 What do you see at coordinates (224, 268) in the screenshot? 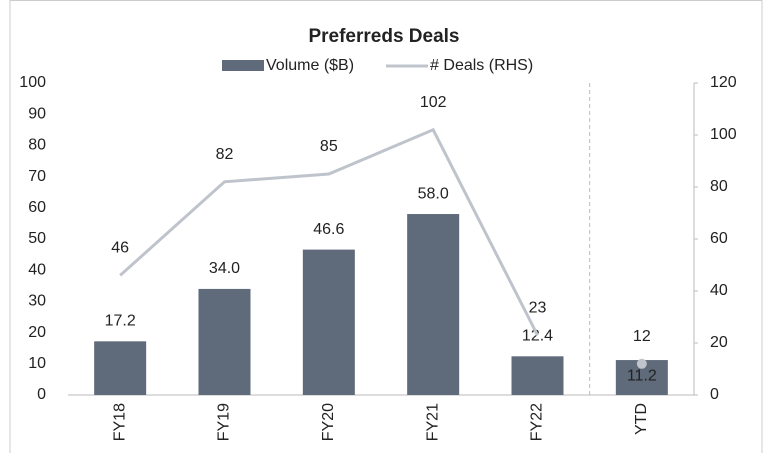
I see `bar-value-label: 34.0` at bounding box center [224, 268].